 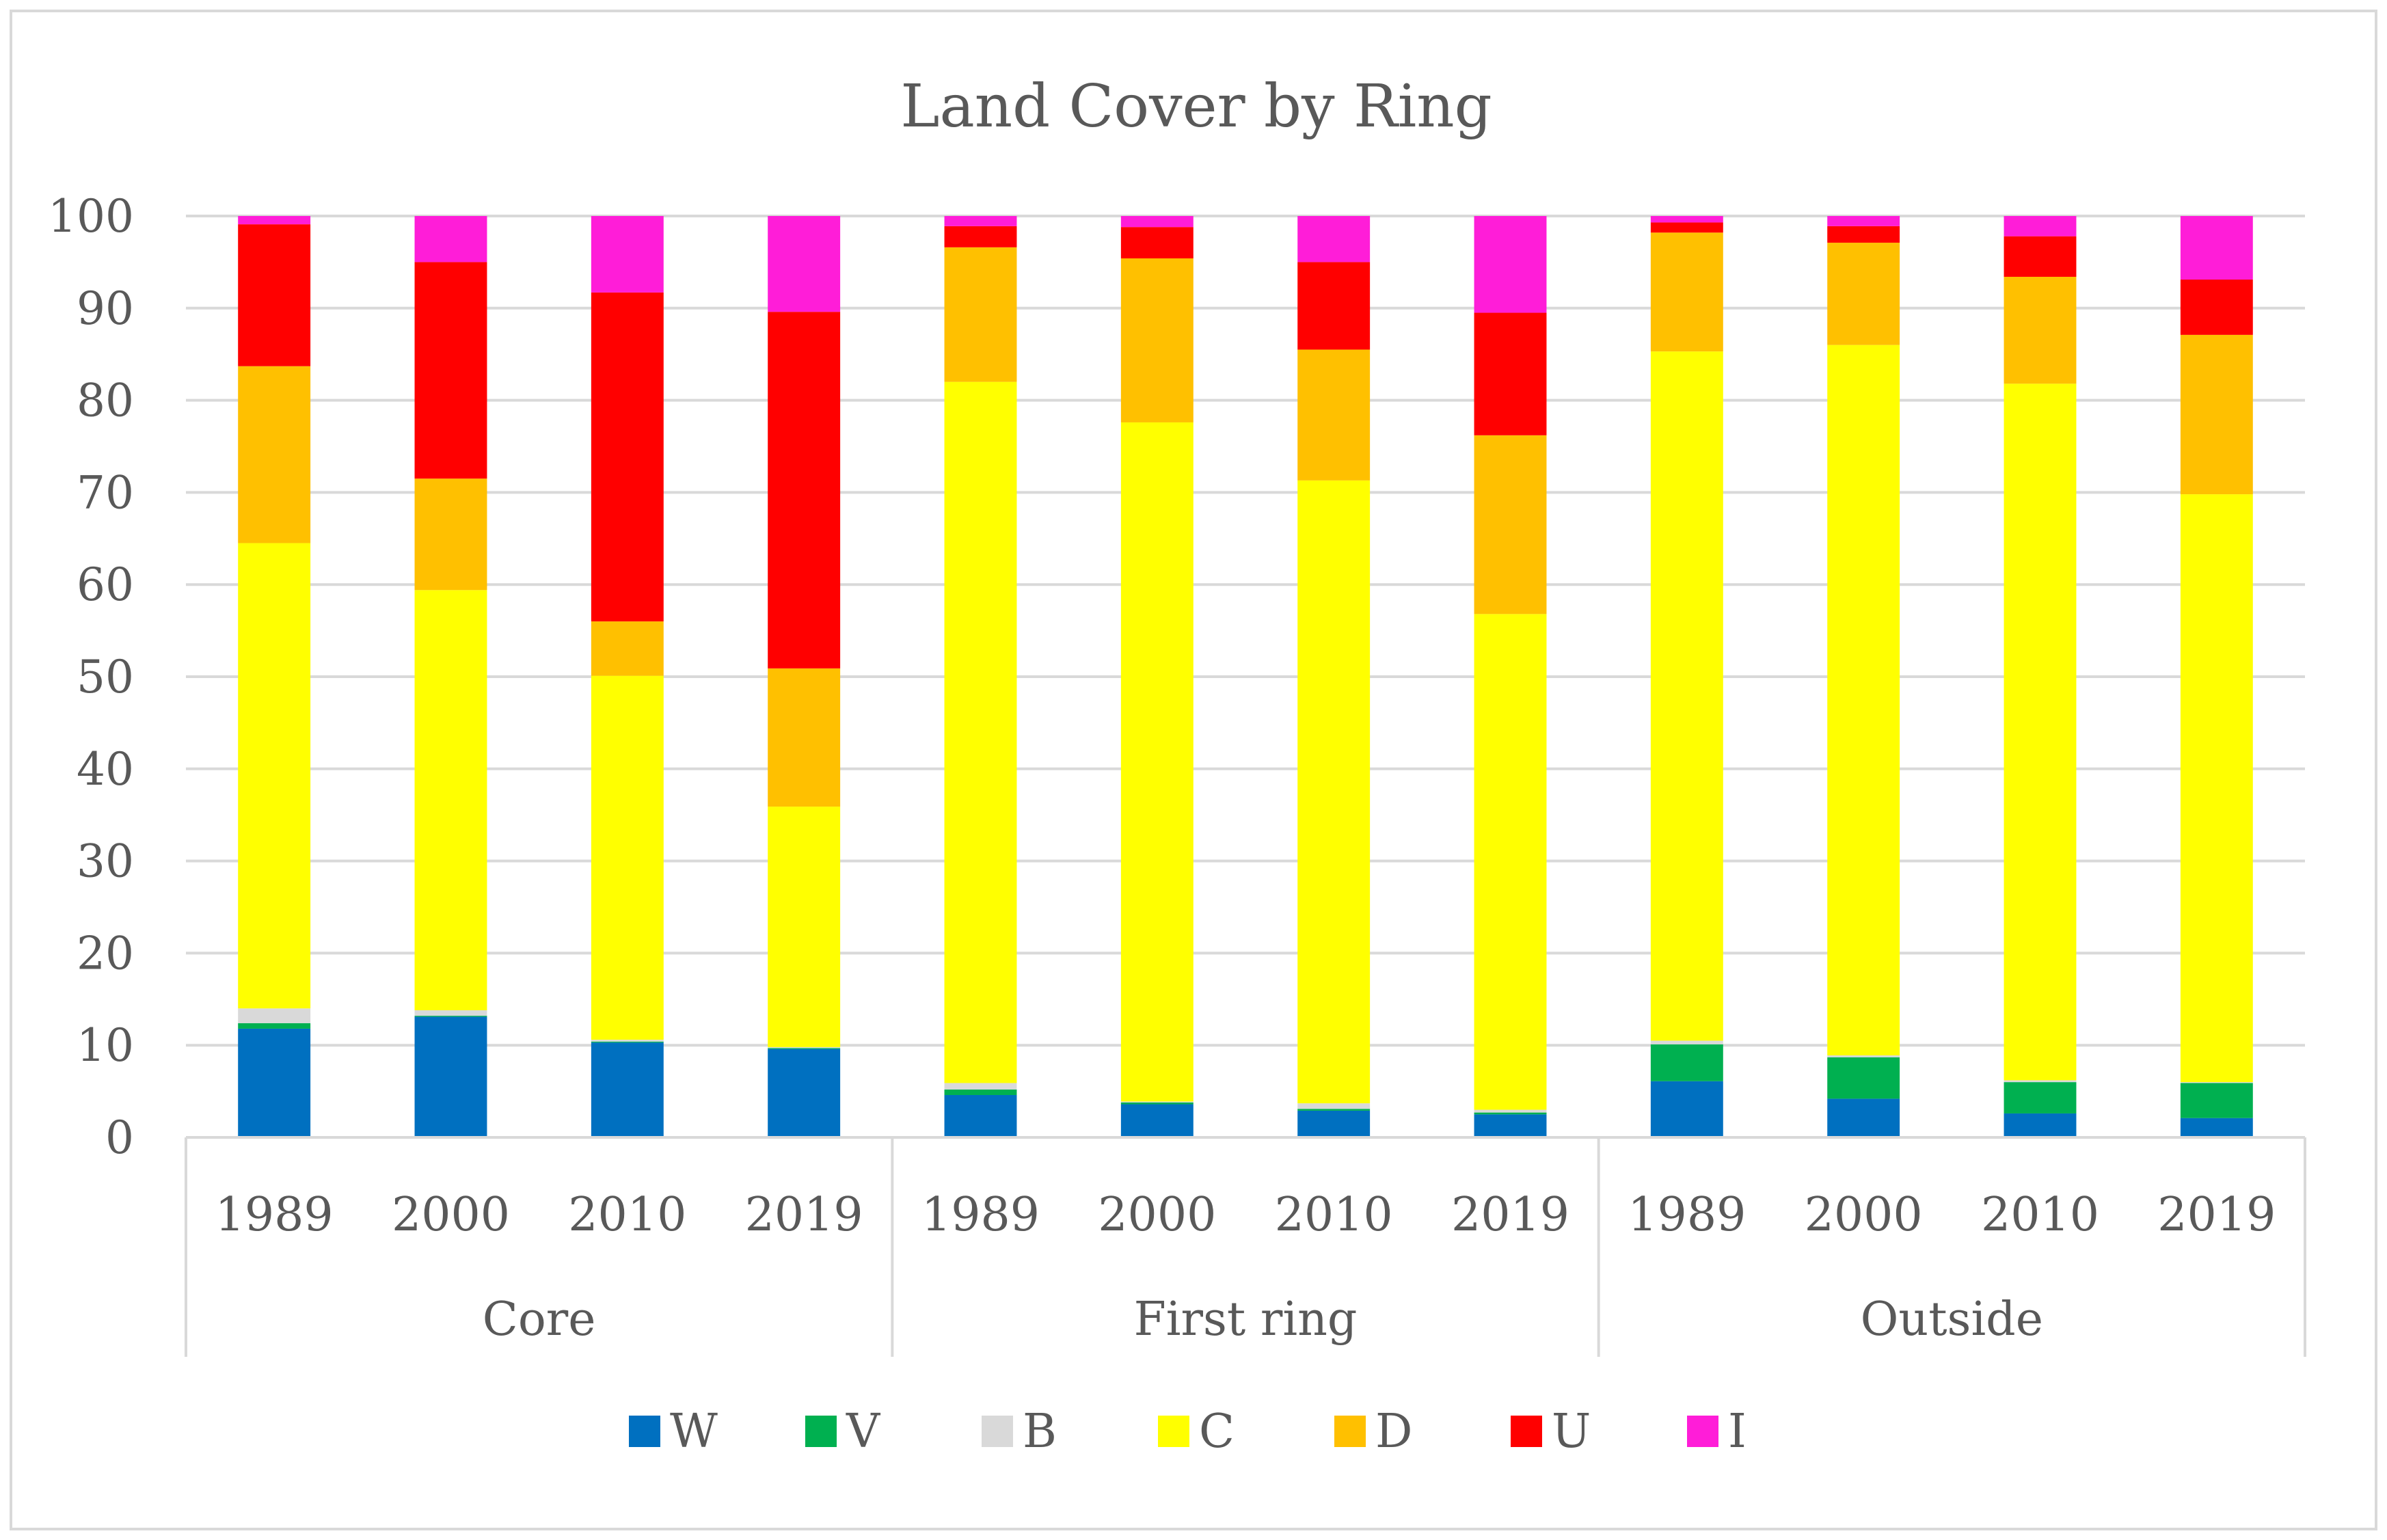 What do you see at coordinates (1246, 1320) in the screenshot?
I see `group-label: First ring` at bounding box center [1246, 1320].